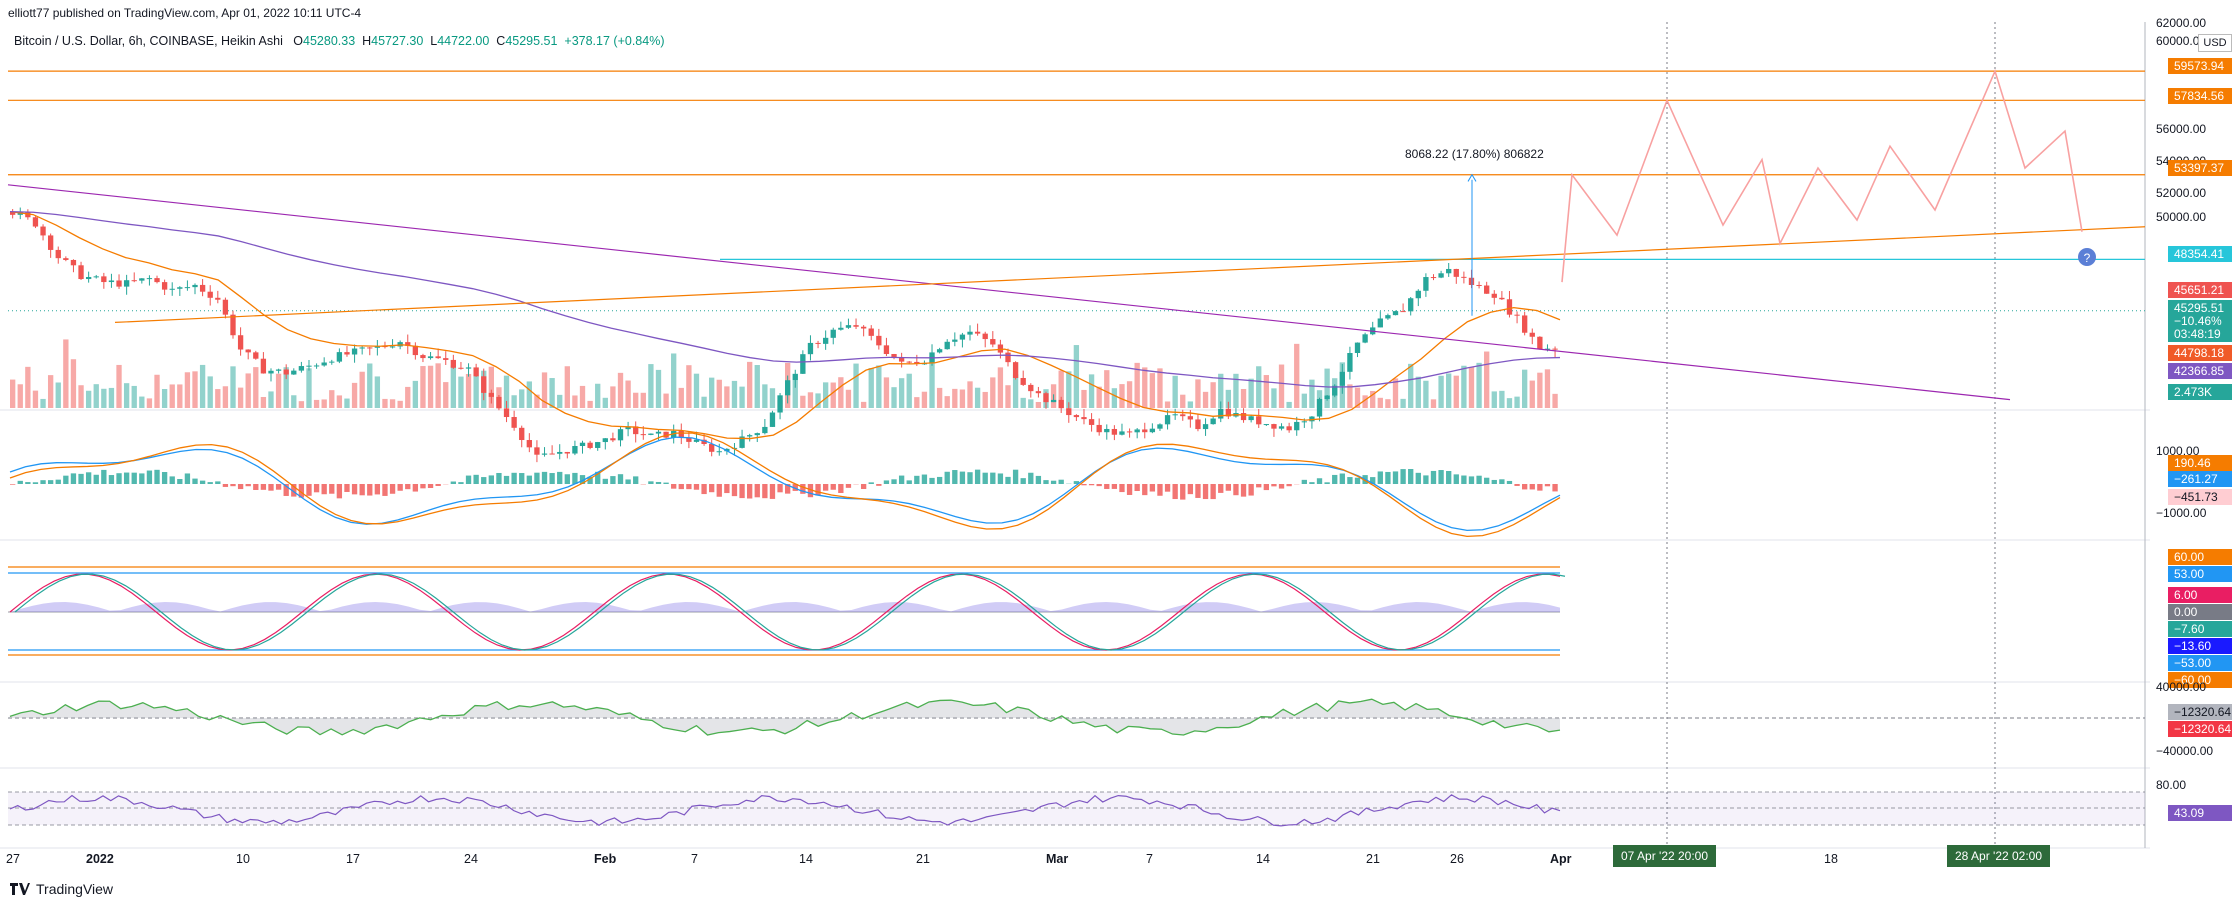  What do you see at coordinates (298, 41) in the screenshot?
I see `open-label: O` at bounding box center [298, 41].